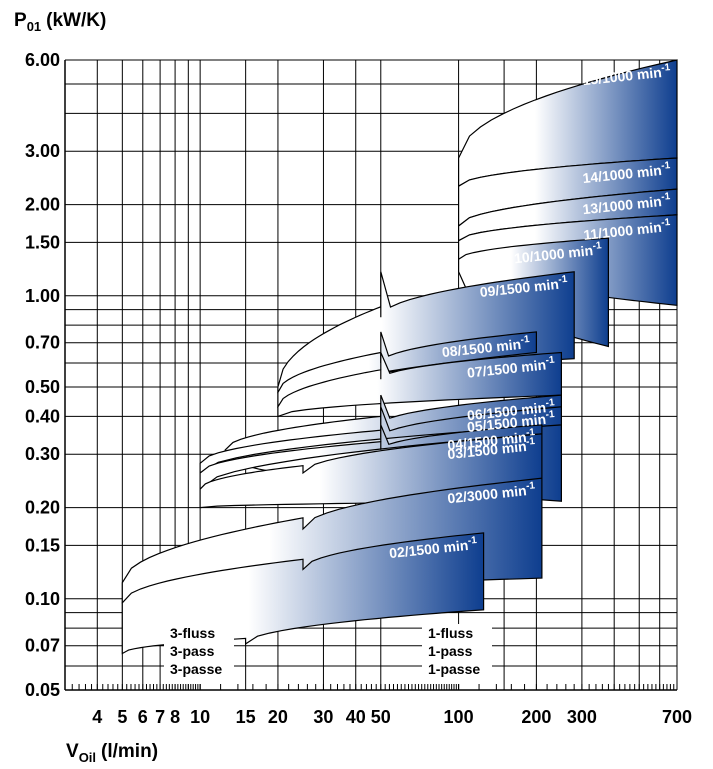 The height and width of the screenshot is (769, 713). Describe the element at coordinates (42, 205) in the screenshot. I see `y-tick-label: 2.00` at that location.